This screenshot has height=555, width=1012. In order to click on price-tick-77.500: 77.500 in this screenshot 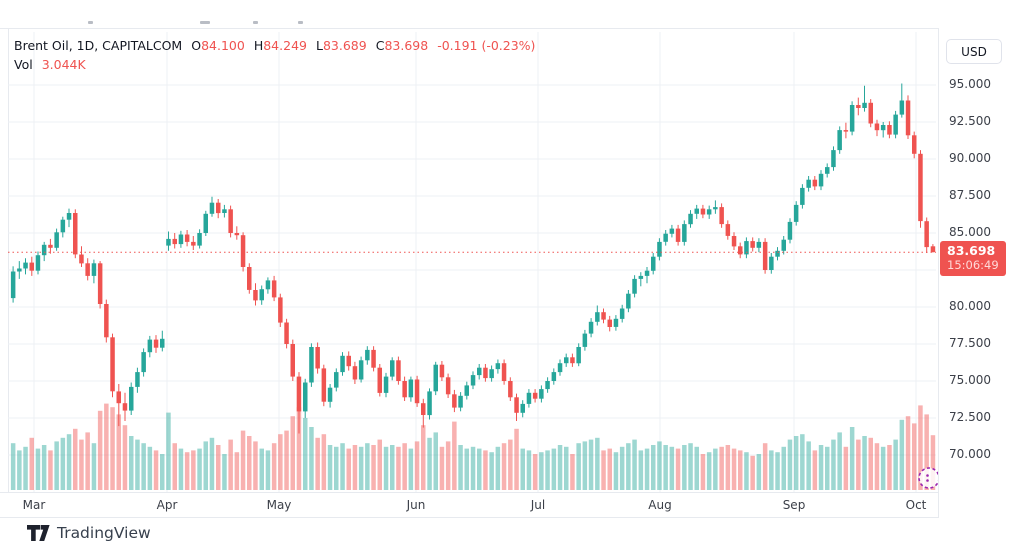, I will do `click(970, 343)`.